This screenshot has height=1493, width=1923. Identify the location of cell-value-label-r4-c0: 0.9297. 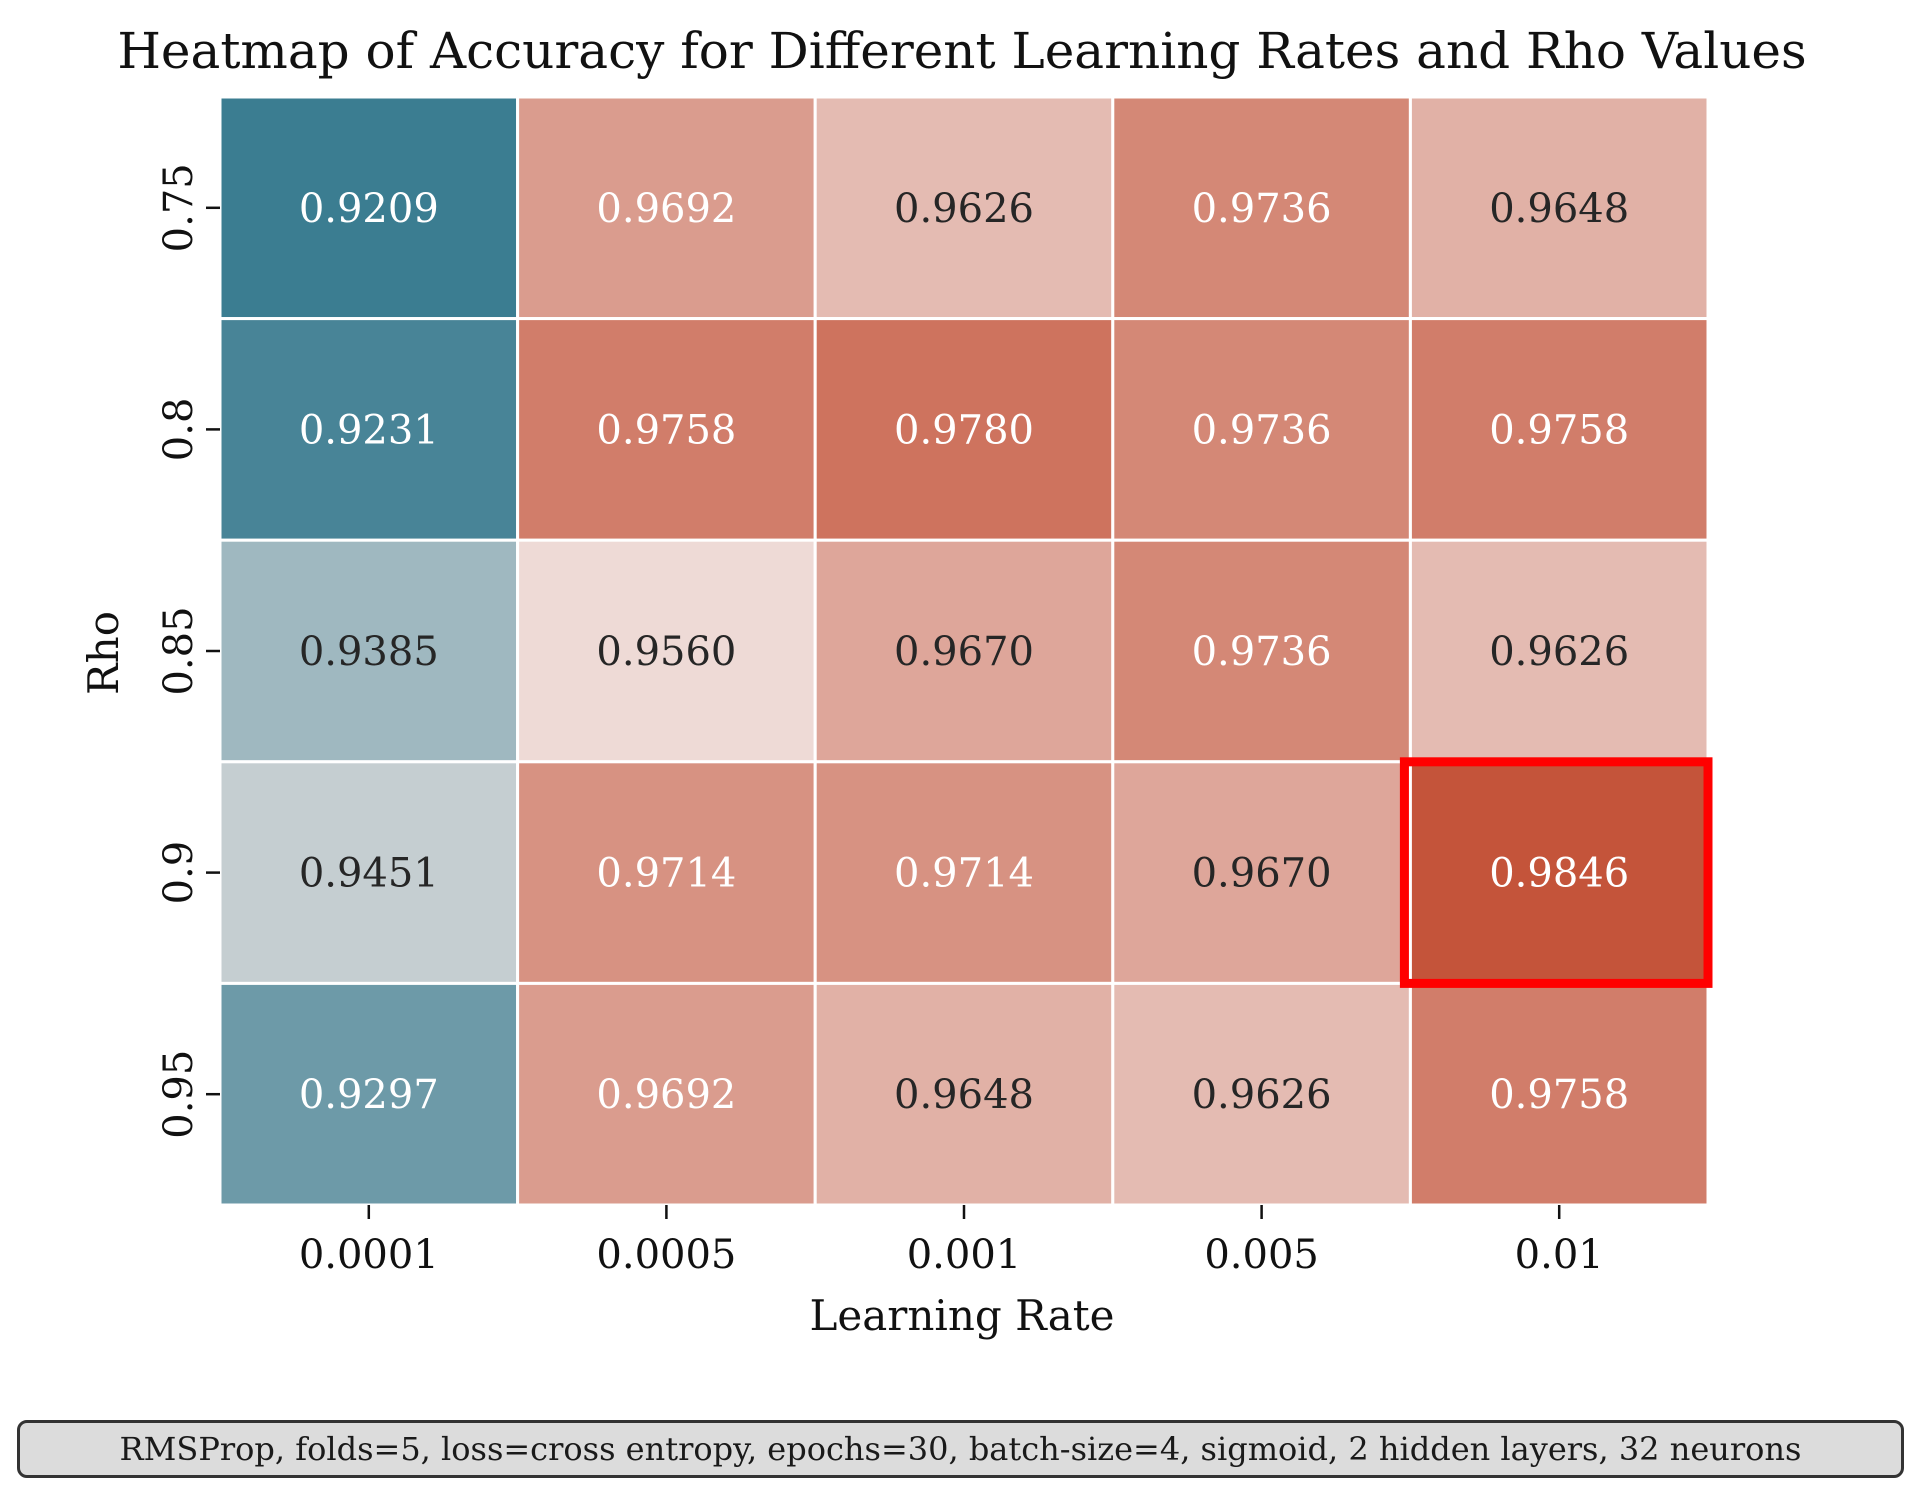
(369, 1095).